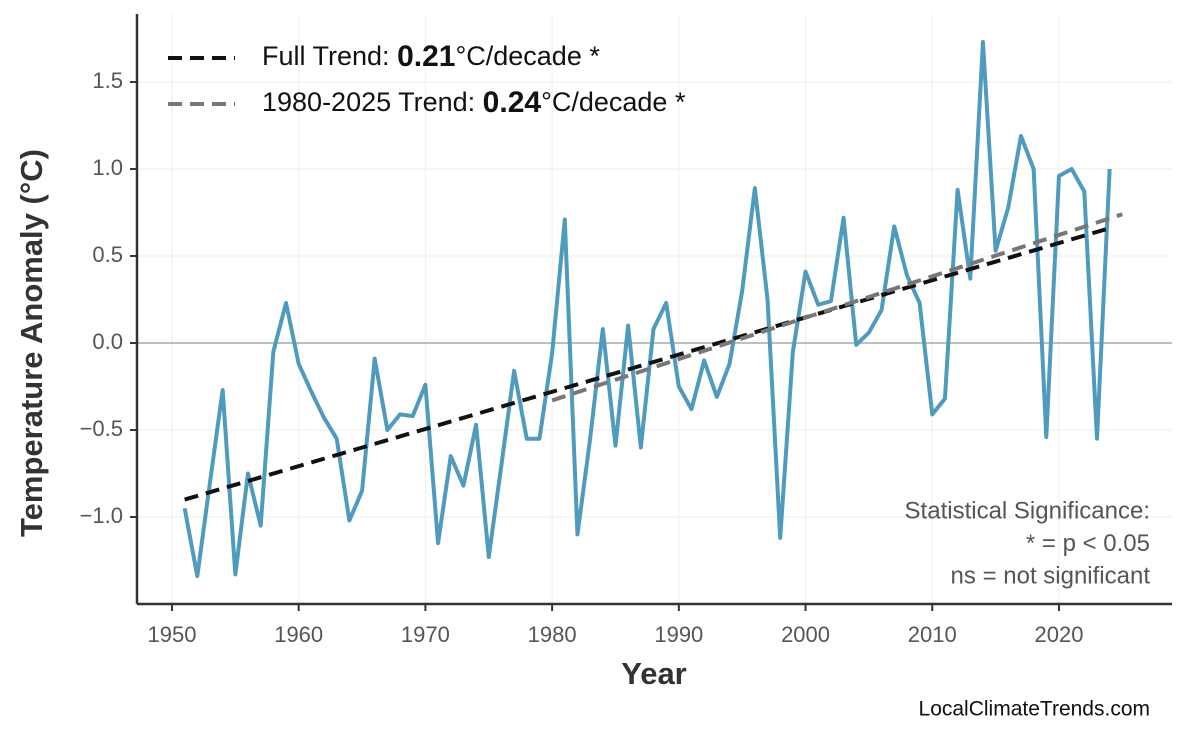  Describe the element at coordinates (805, 634) in the screenshot. I see `x-tick-label: 2000` at that location.